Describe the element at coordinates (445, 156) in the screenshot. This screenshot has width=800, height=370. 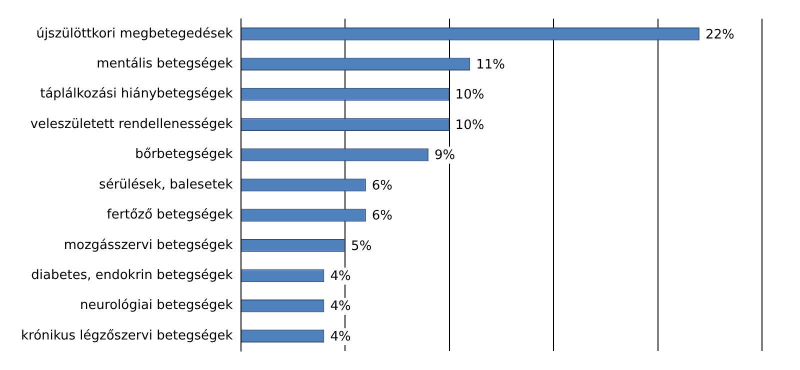
I see `data-label: 9%` at that location.